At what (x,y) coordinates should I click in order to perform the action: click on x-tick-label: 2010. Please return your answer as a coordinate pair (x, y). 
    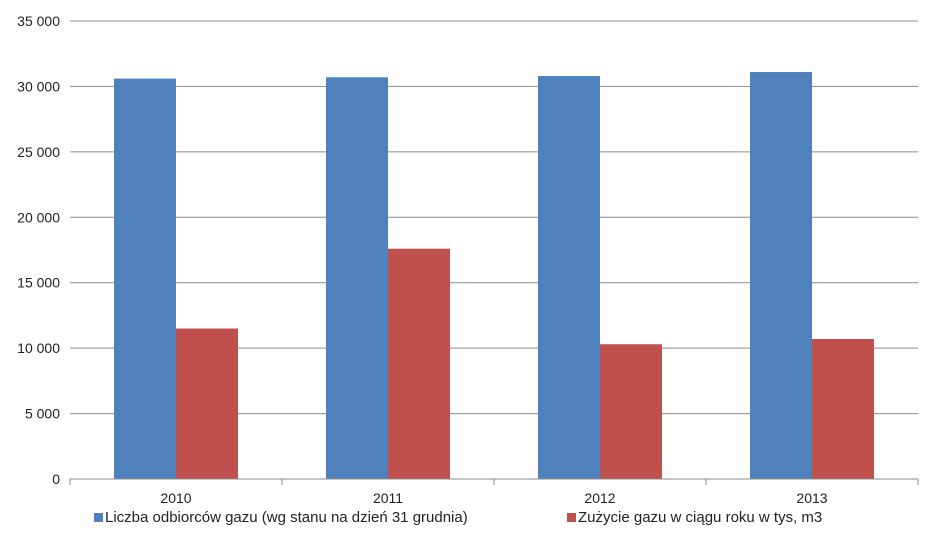
    Looking at the image, I should click on (175, 498).